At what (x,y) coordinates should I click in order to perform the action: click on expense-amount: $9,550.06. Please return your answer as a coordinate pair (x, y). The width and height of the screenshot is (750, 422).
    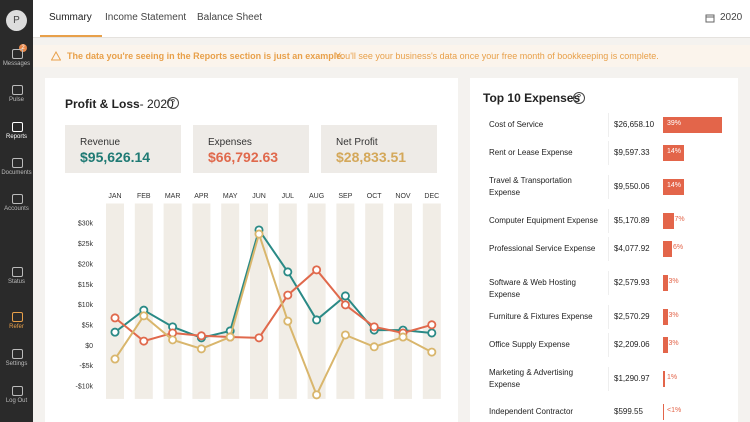
    Looking at the image, I should click on (632, 186).